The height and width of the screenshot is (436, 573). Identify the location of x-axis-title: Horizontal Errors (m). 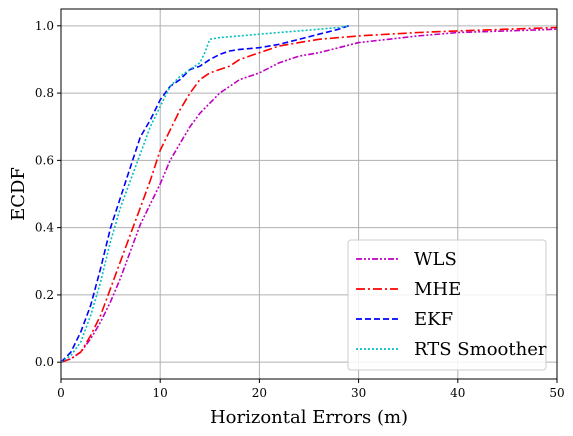
(309, 417).